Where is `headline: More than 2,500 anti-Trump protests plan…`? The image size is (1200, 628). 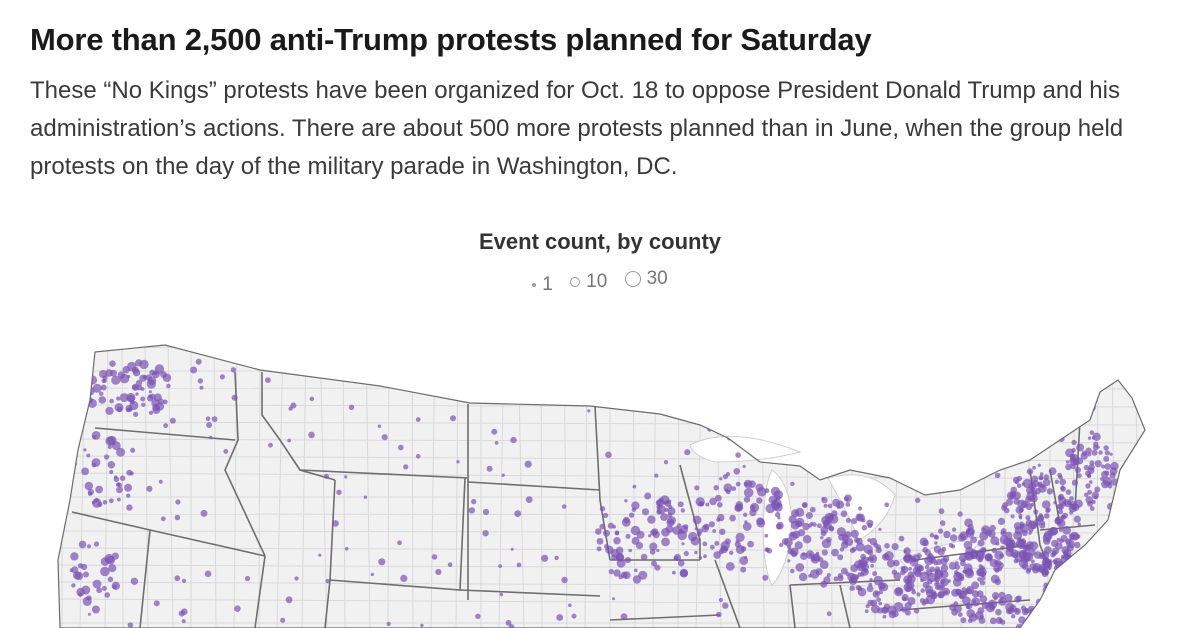
headline: More than 2,500 anti-Trump protests plan… is located at coordinates (451, 39).